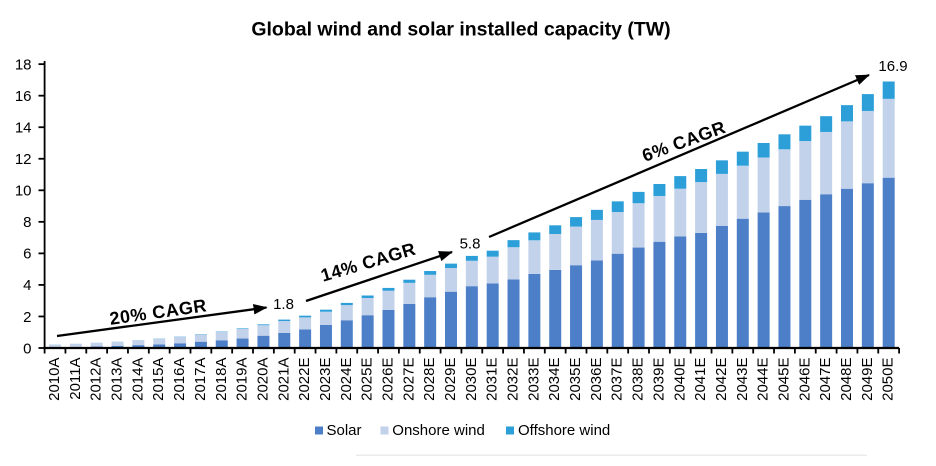 The height and width of the screenshot is (466, 936). What do you see at coordinates (27, 348) in the screenshot?
I see `svg-text: 0` at bounding box center [27, 348].